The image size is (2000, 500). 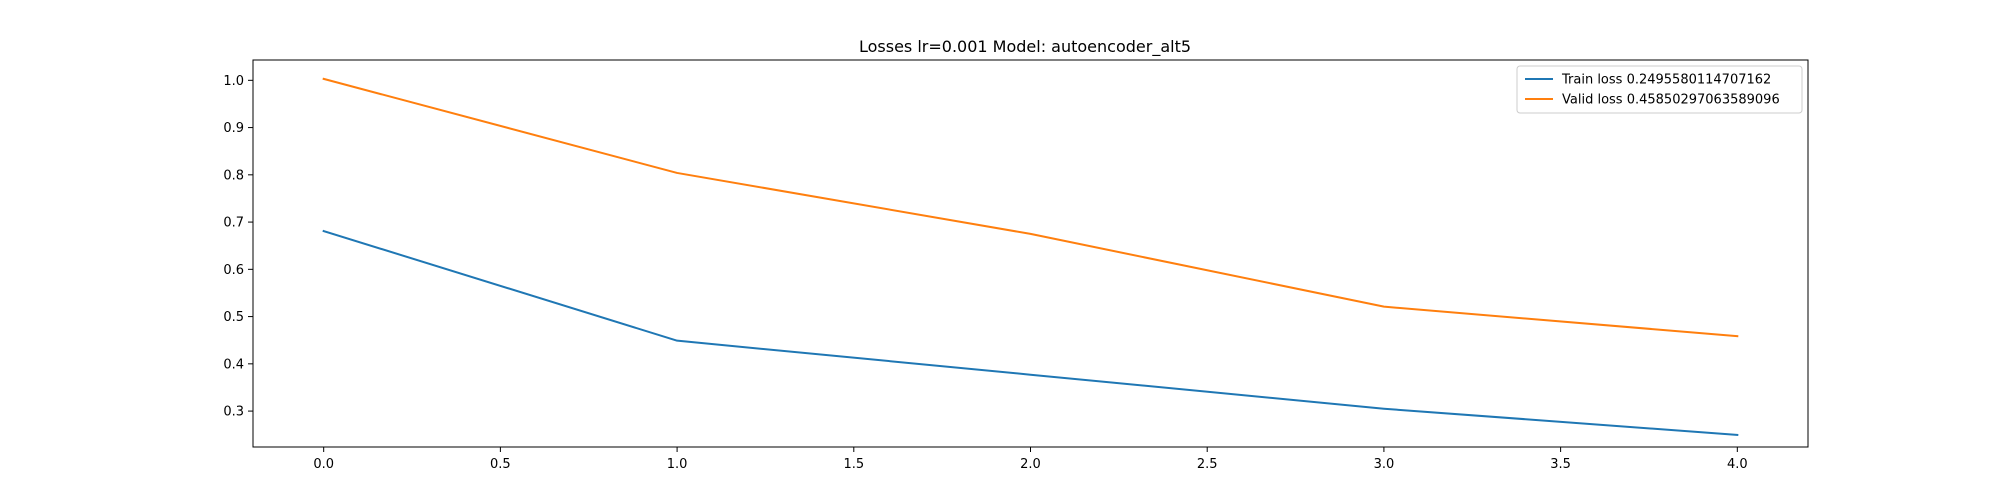 I want to click on x-tick-label: 3.0, so click(x=1384, y=464).